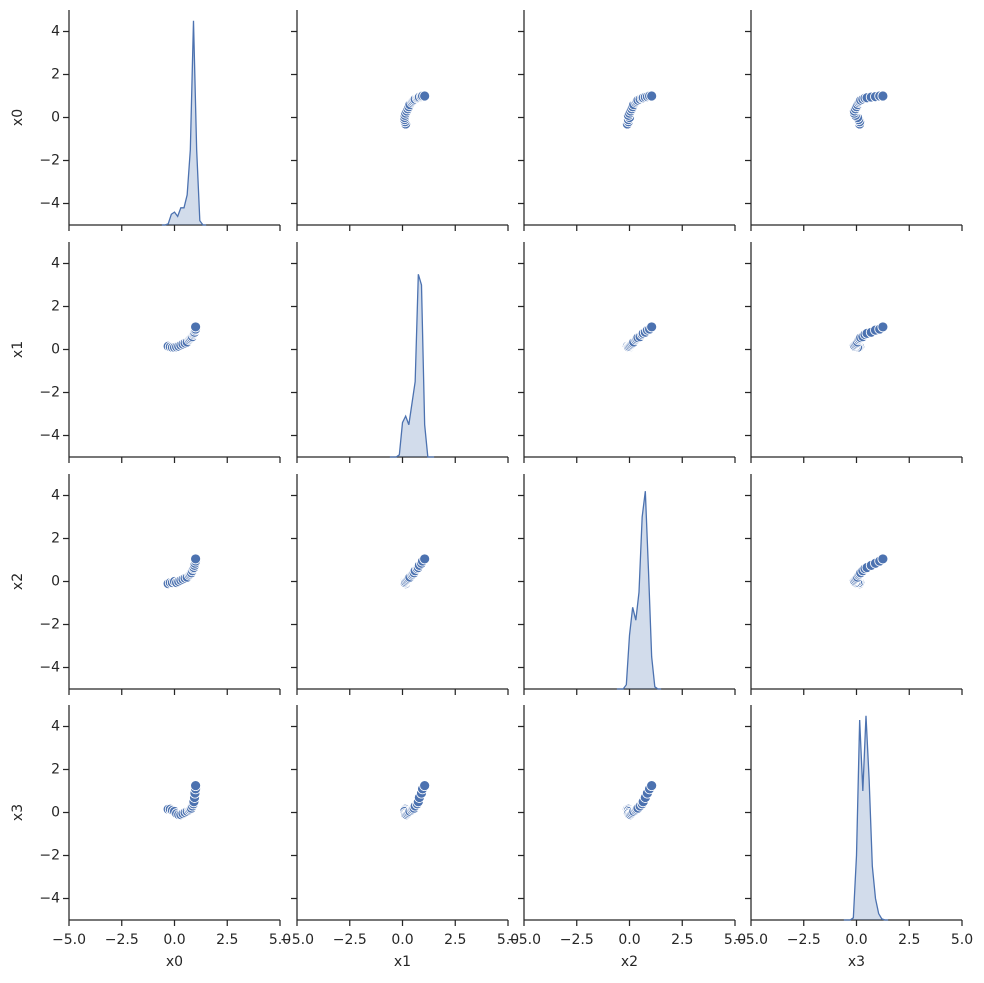  I want to click on y-axis-label: x2, so click(18, 581).